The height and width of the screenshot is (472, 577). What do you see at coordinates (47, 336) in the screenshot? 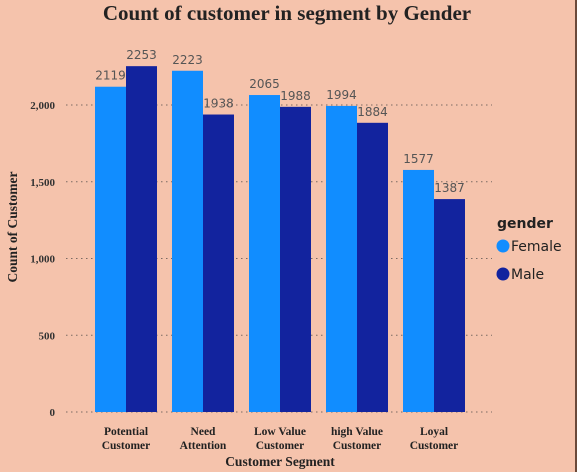
I see `y-tick-label: 500` at bounding box center [47, 336].